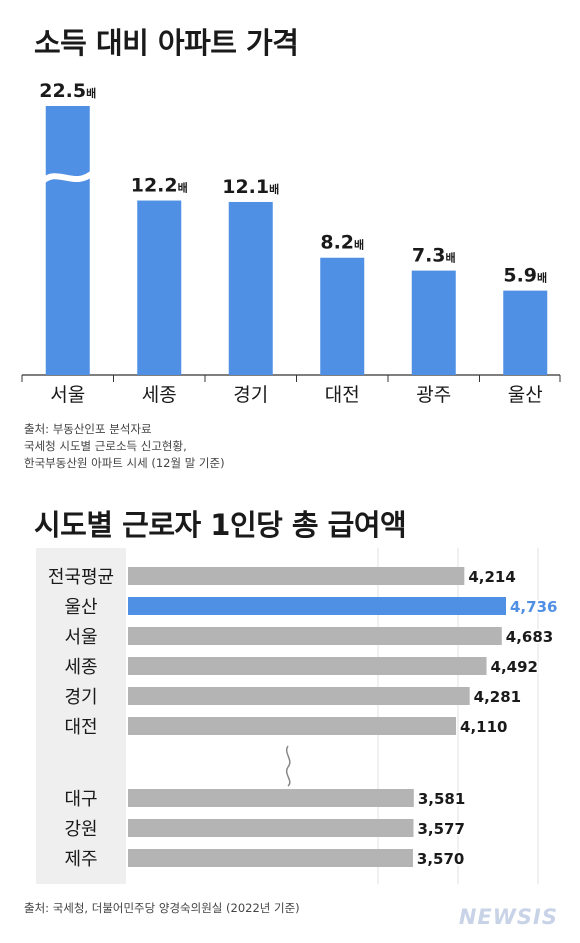  I want to click on data-label-울산: 4,736, so click(533, 607).